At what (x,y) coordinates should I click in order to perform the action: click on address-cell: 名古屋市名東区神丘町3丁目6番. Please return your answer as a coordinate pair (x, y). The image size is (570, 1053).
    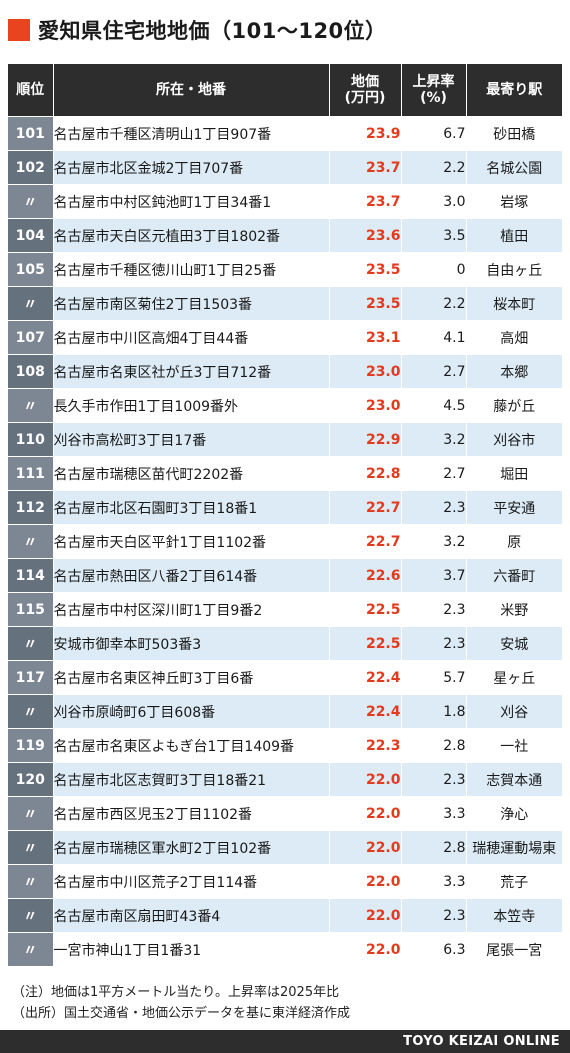
    Looking at the image, I should click on (191, 677).